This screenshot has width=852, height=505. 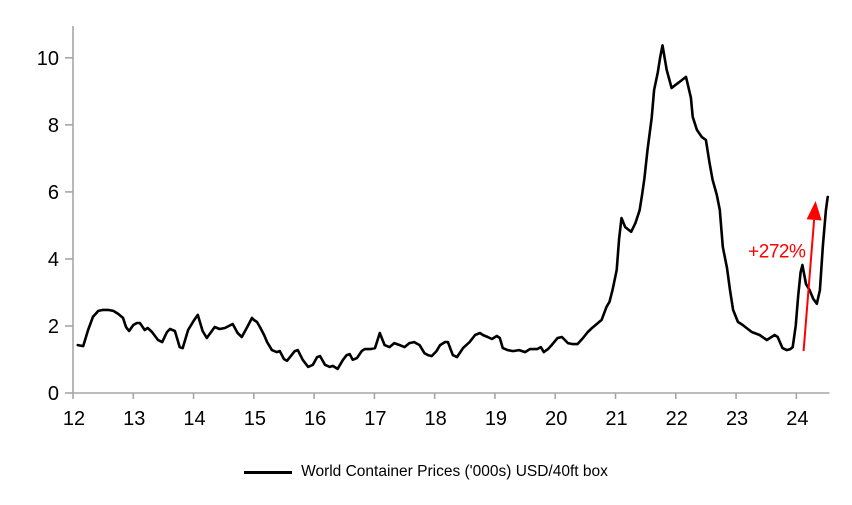 I want to click on growth-arrow-shaft, so click(x=809, y=285).